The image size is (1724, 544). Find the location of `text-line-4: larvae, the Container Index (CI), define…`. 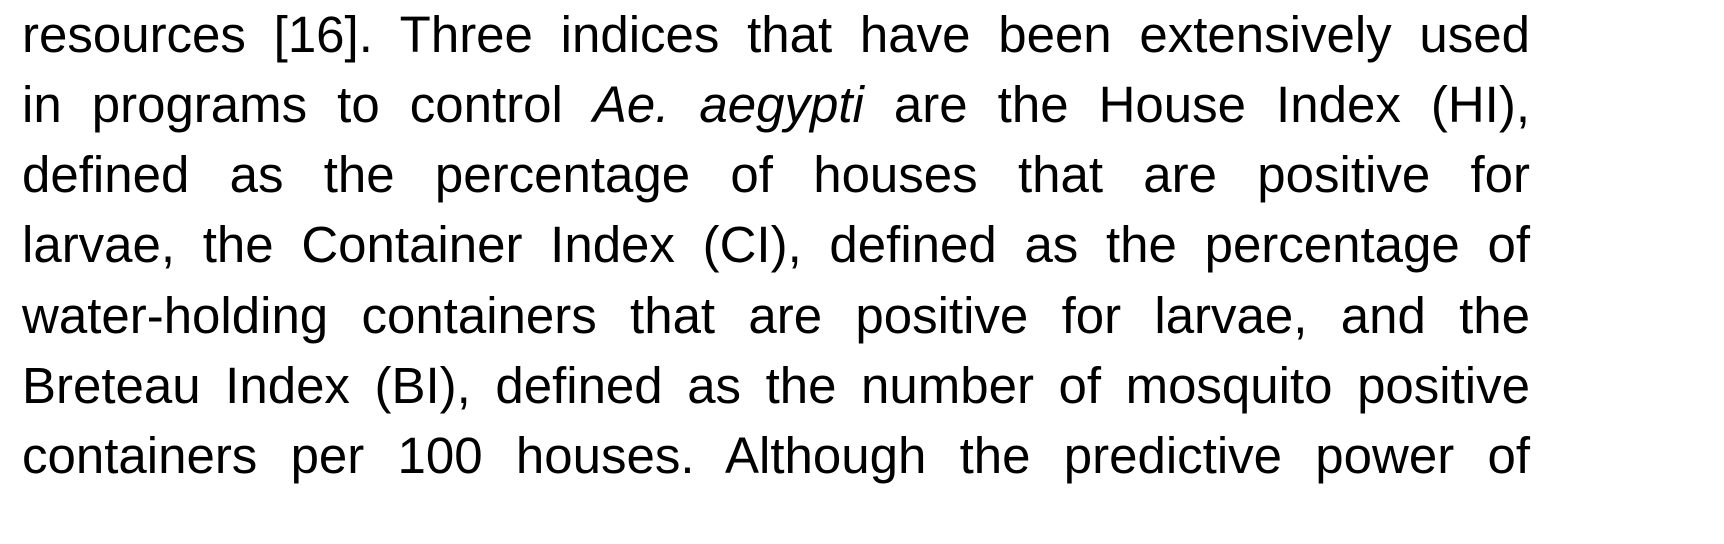

text-line-4: larvae, the Container Index (CI), define… is located at coordinates (776, 244).